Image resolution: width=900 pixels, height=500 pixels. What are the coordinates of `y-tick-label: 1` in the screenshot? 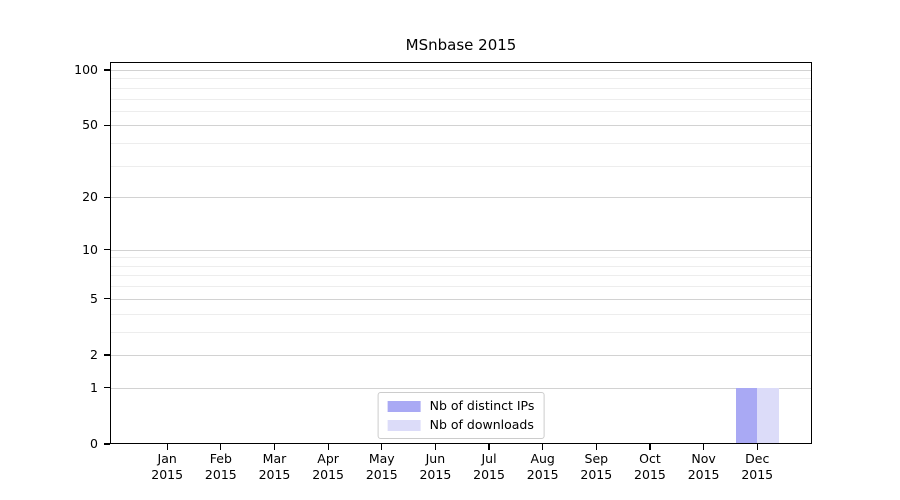 It's located at (94, 387).